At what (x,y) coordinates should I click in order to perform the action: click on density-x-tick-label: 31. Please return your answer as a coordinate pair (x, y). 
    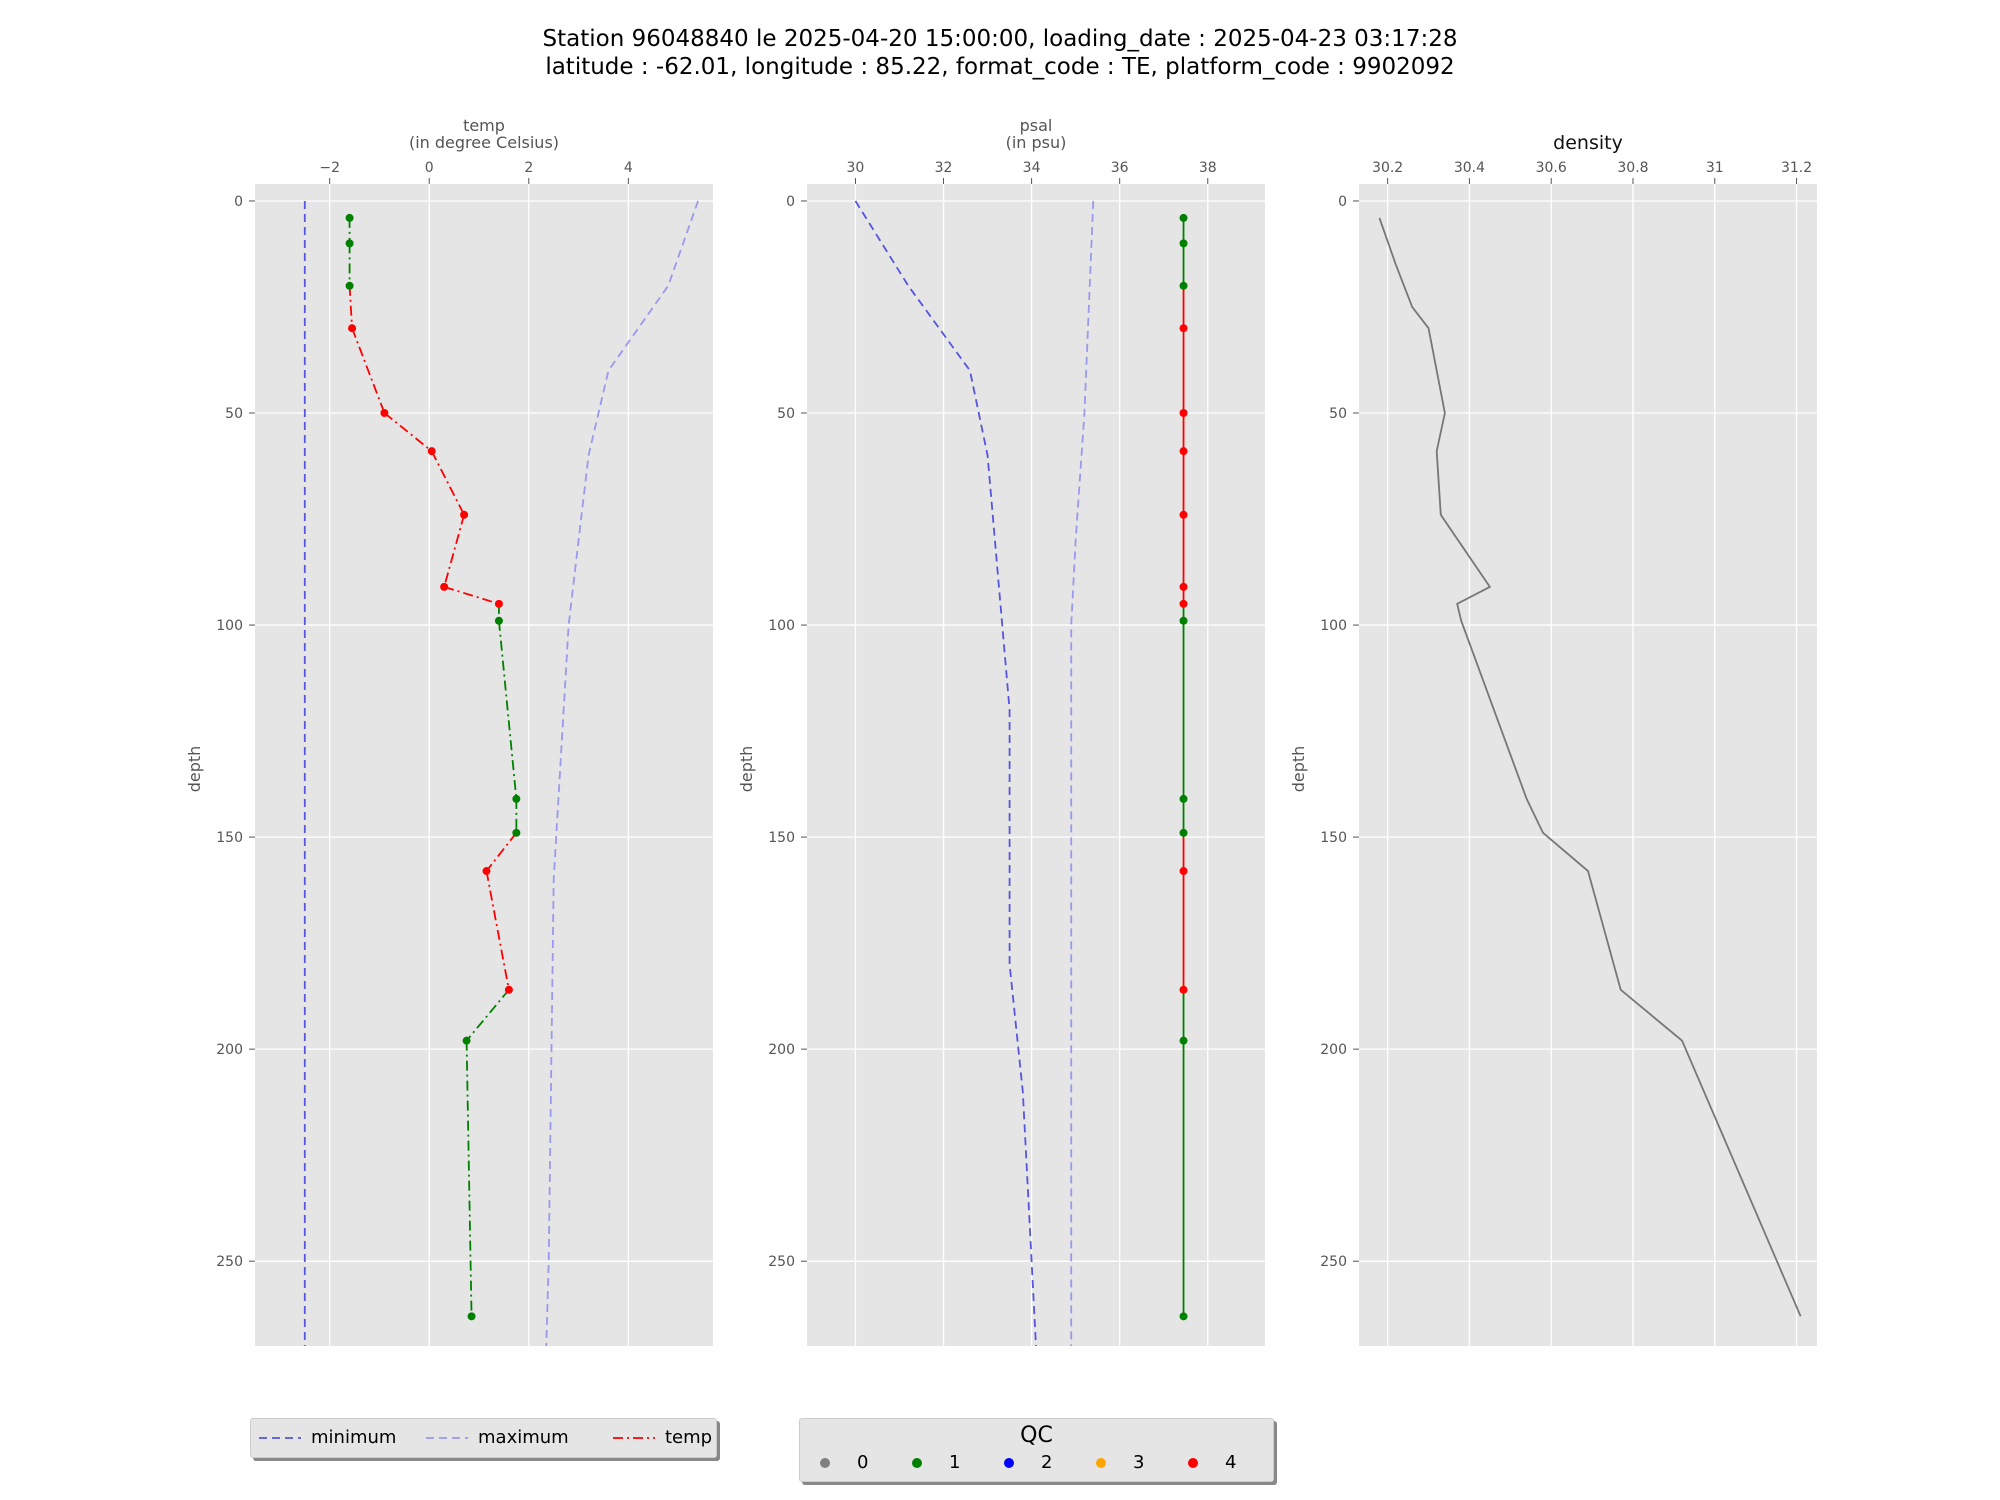
    Looking at the image, I should click on (1715, 168).